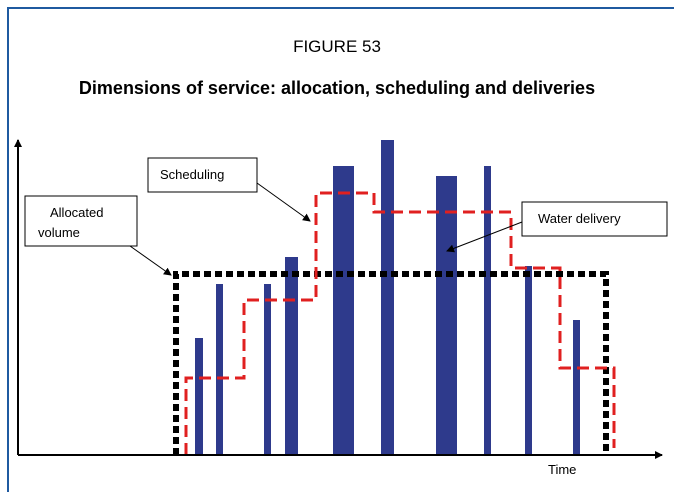  What do you see at coordinates (337, 46) in the screenshot?
I see `figure-label: FIGURE 53` at bounding box center [337, 46].